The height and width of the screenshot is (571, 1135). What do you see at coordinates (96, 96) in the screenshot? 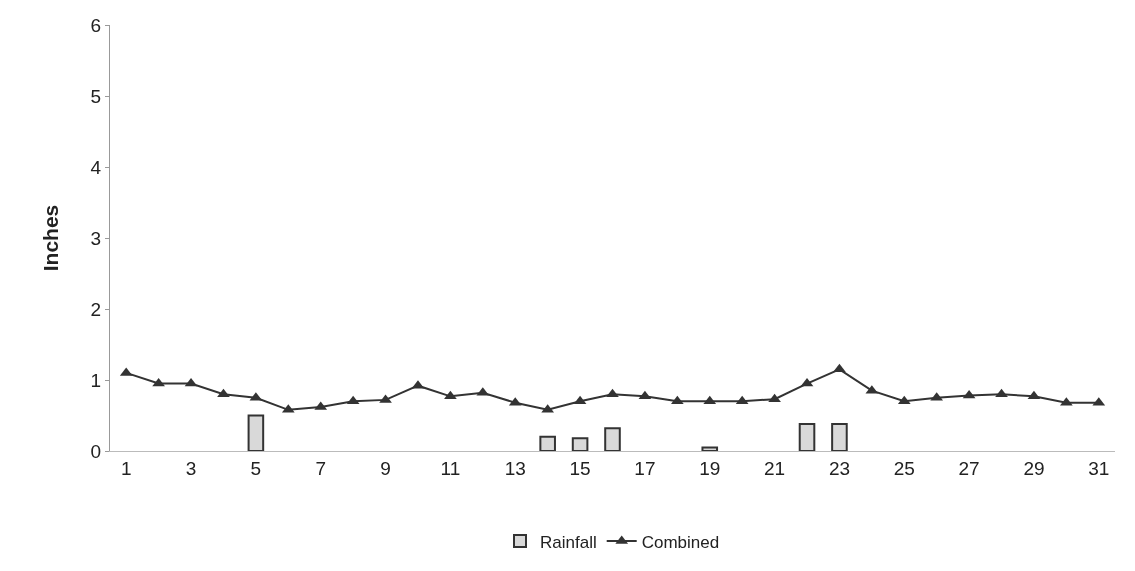
I see `y-tick-label: 5` at bounding box center [96, 96].